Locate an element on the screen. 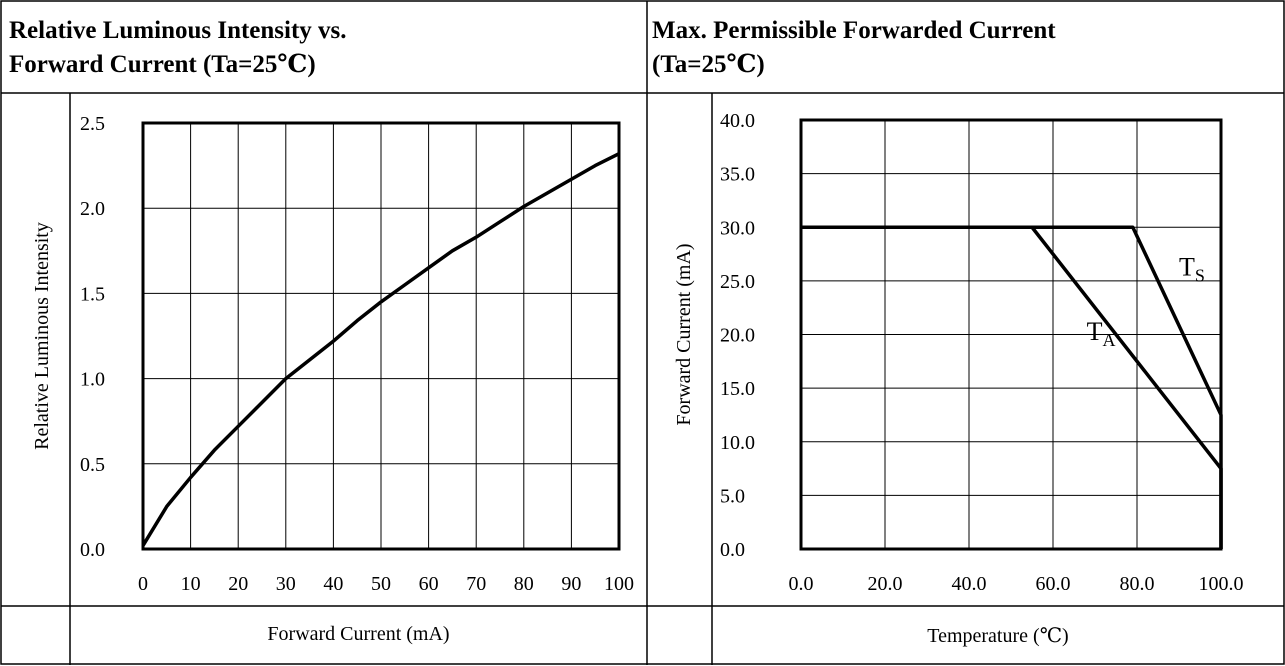  right-header-line1: Max. Permissible Forwarded Current is located at coordinates (854, 30).